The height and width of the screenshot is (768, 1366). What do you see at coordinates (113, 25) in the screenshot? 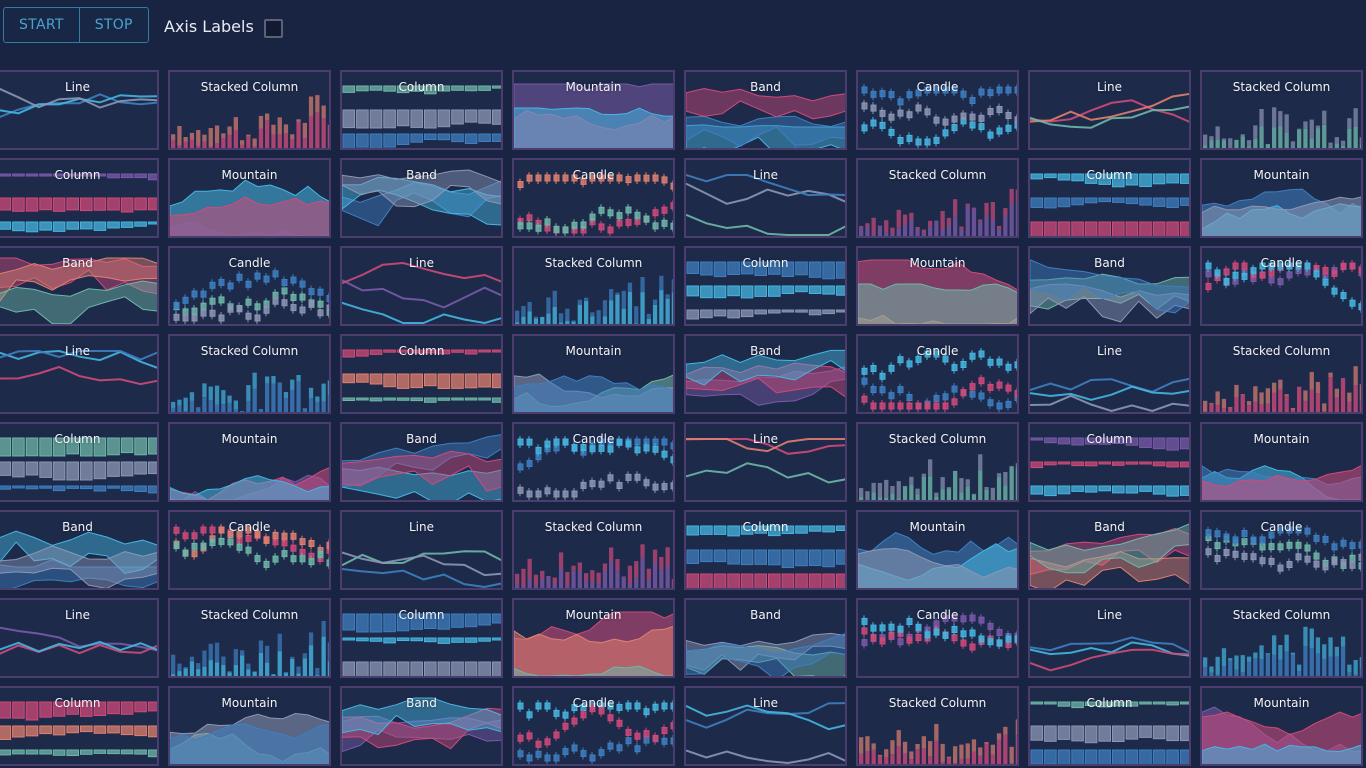
I see `stop-button: STOP` at bounding box center [113, 25].